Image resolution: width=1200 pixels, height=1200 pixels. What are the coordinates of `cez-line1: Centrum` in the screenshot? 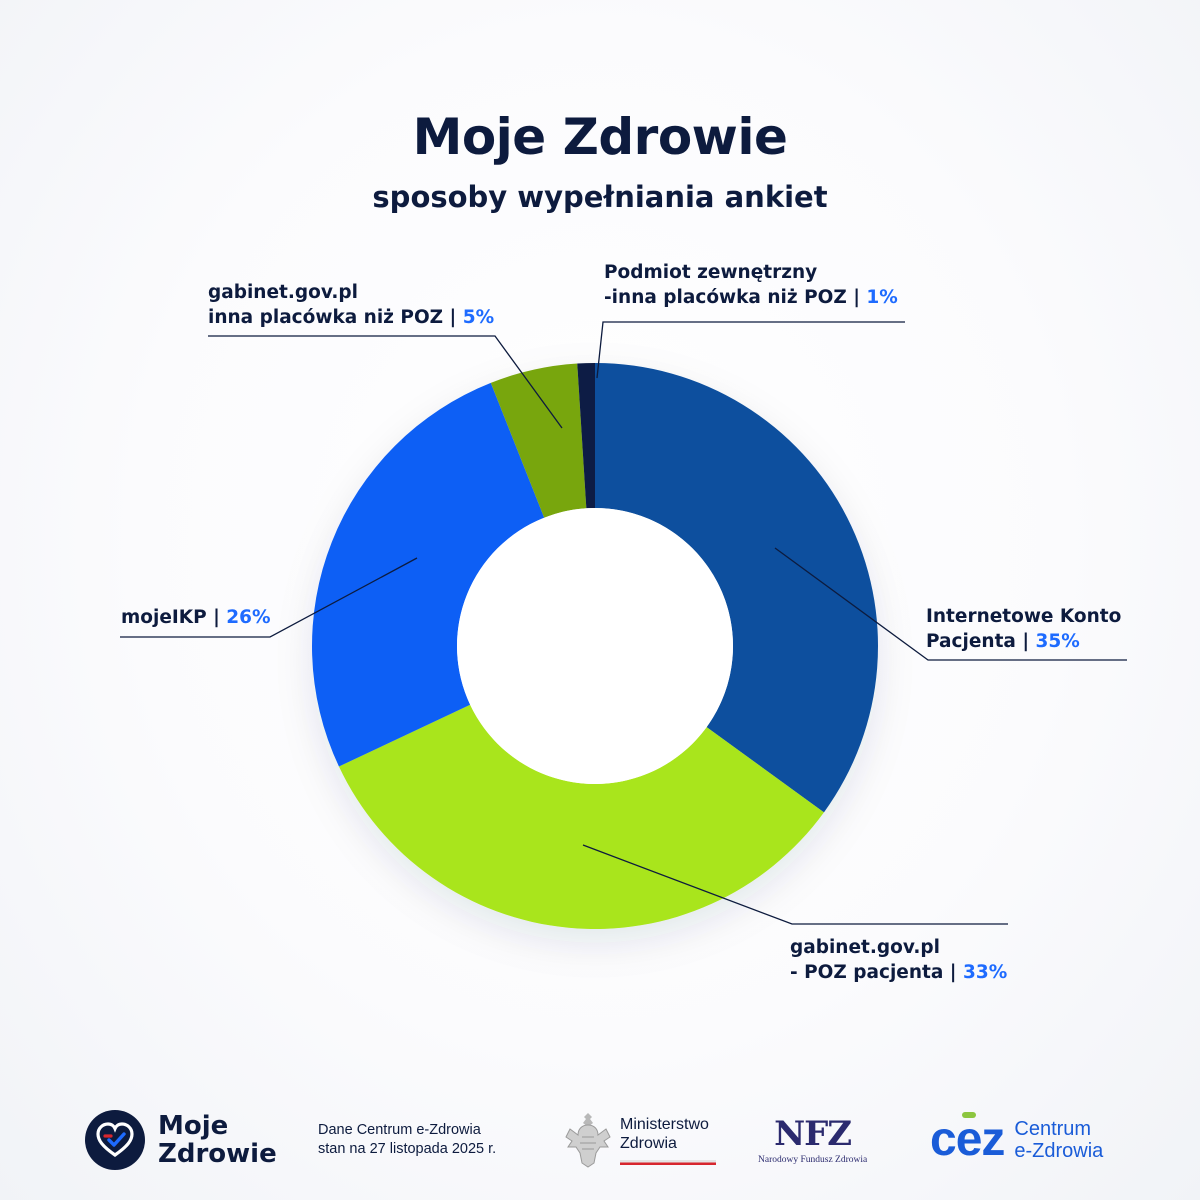 It's located at (1053, 1129).